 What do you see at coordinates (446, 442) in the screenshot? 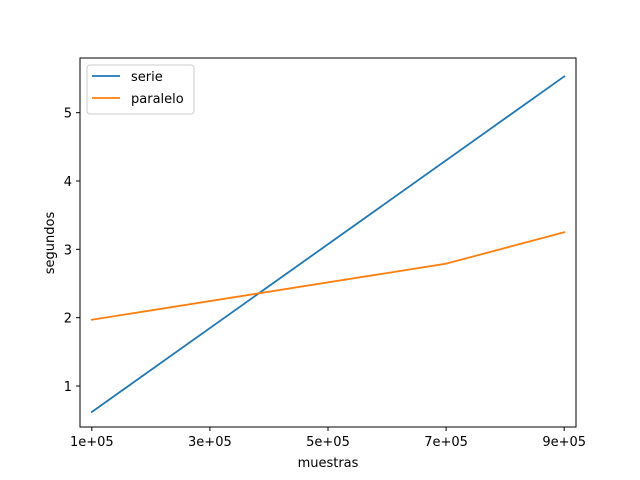
I see `x-tick-label: 7e+05` at bounding box center [446, 442].